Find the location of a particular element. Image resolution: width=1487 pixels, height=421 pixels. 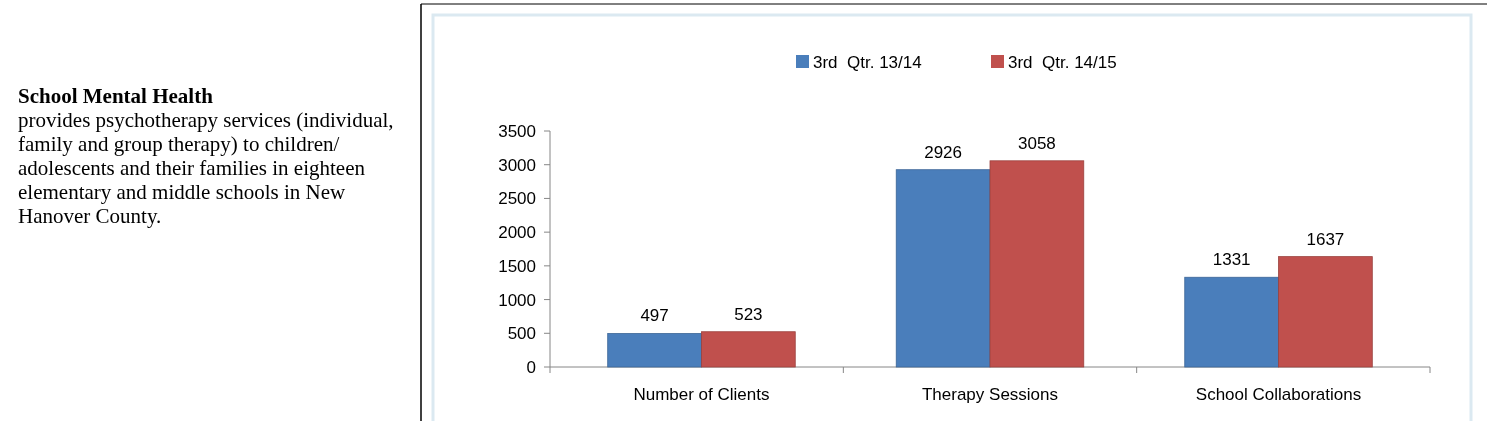

y-tick-label: 3500 is located at coordinates (517, 131).